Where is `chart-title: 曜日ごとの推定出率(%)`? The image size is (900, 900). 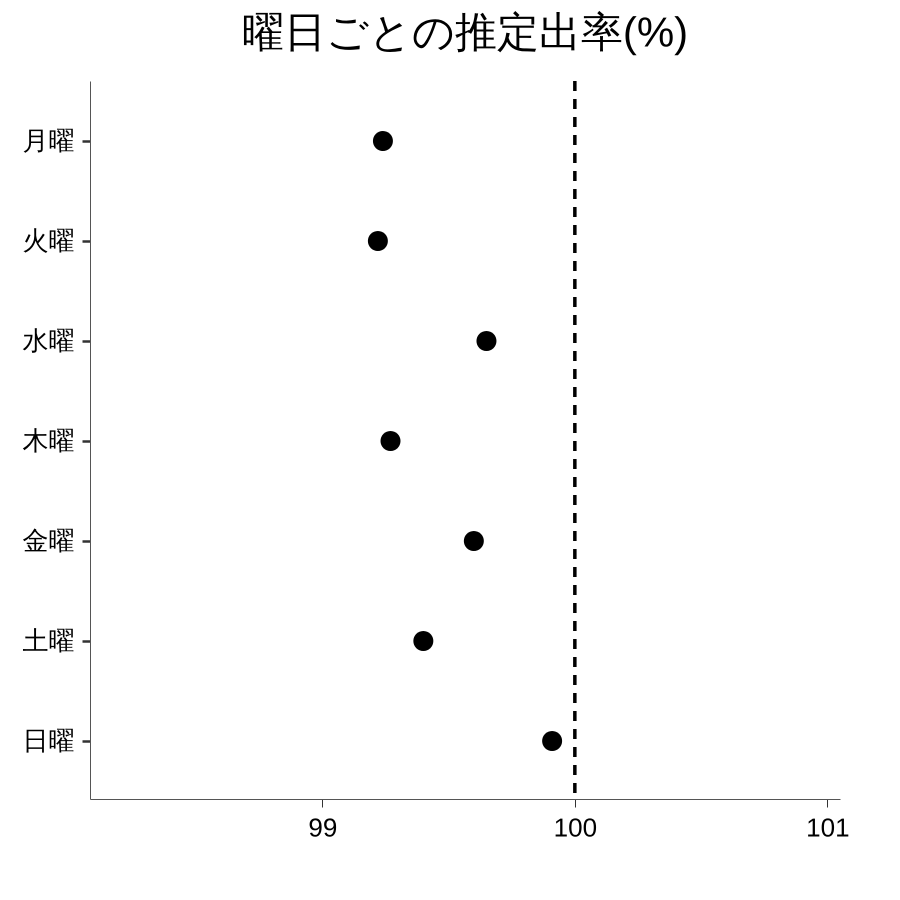 chart-title: 曜日ごとの推定出率(%) is located at coordinates (465, 32).